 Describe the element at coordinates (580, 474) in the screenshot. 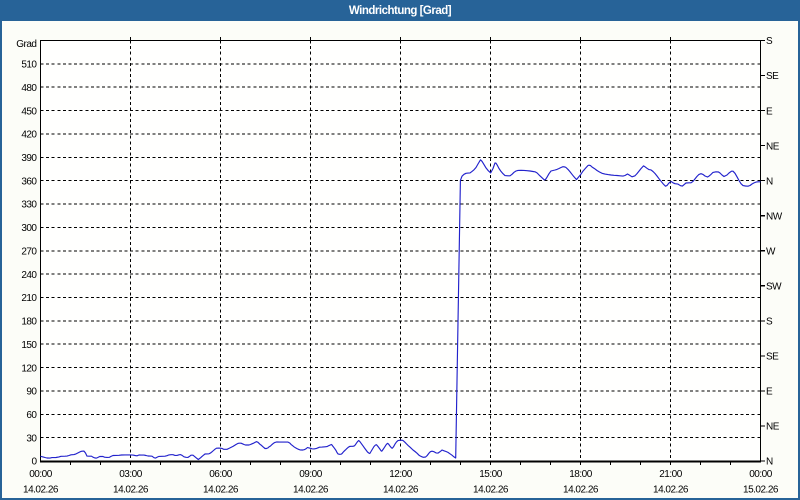

I see `svg-text: 18:00` at that location.